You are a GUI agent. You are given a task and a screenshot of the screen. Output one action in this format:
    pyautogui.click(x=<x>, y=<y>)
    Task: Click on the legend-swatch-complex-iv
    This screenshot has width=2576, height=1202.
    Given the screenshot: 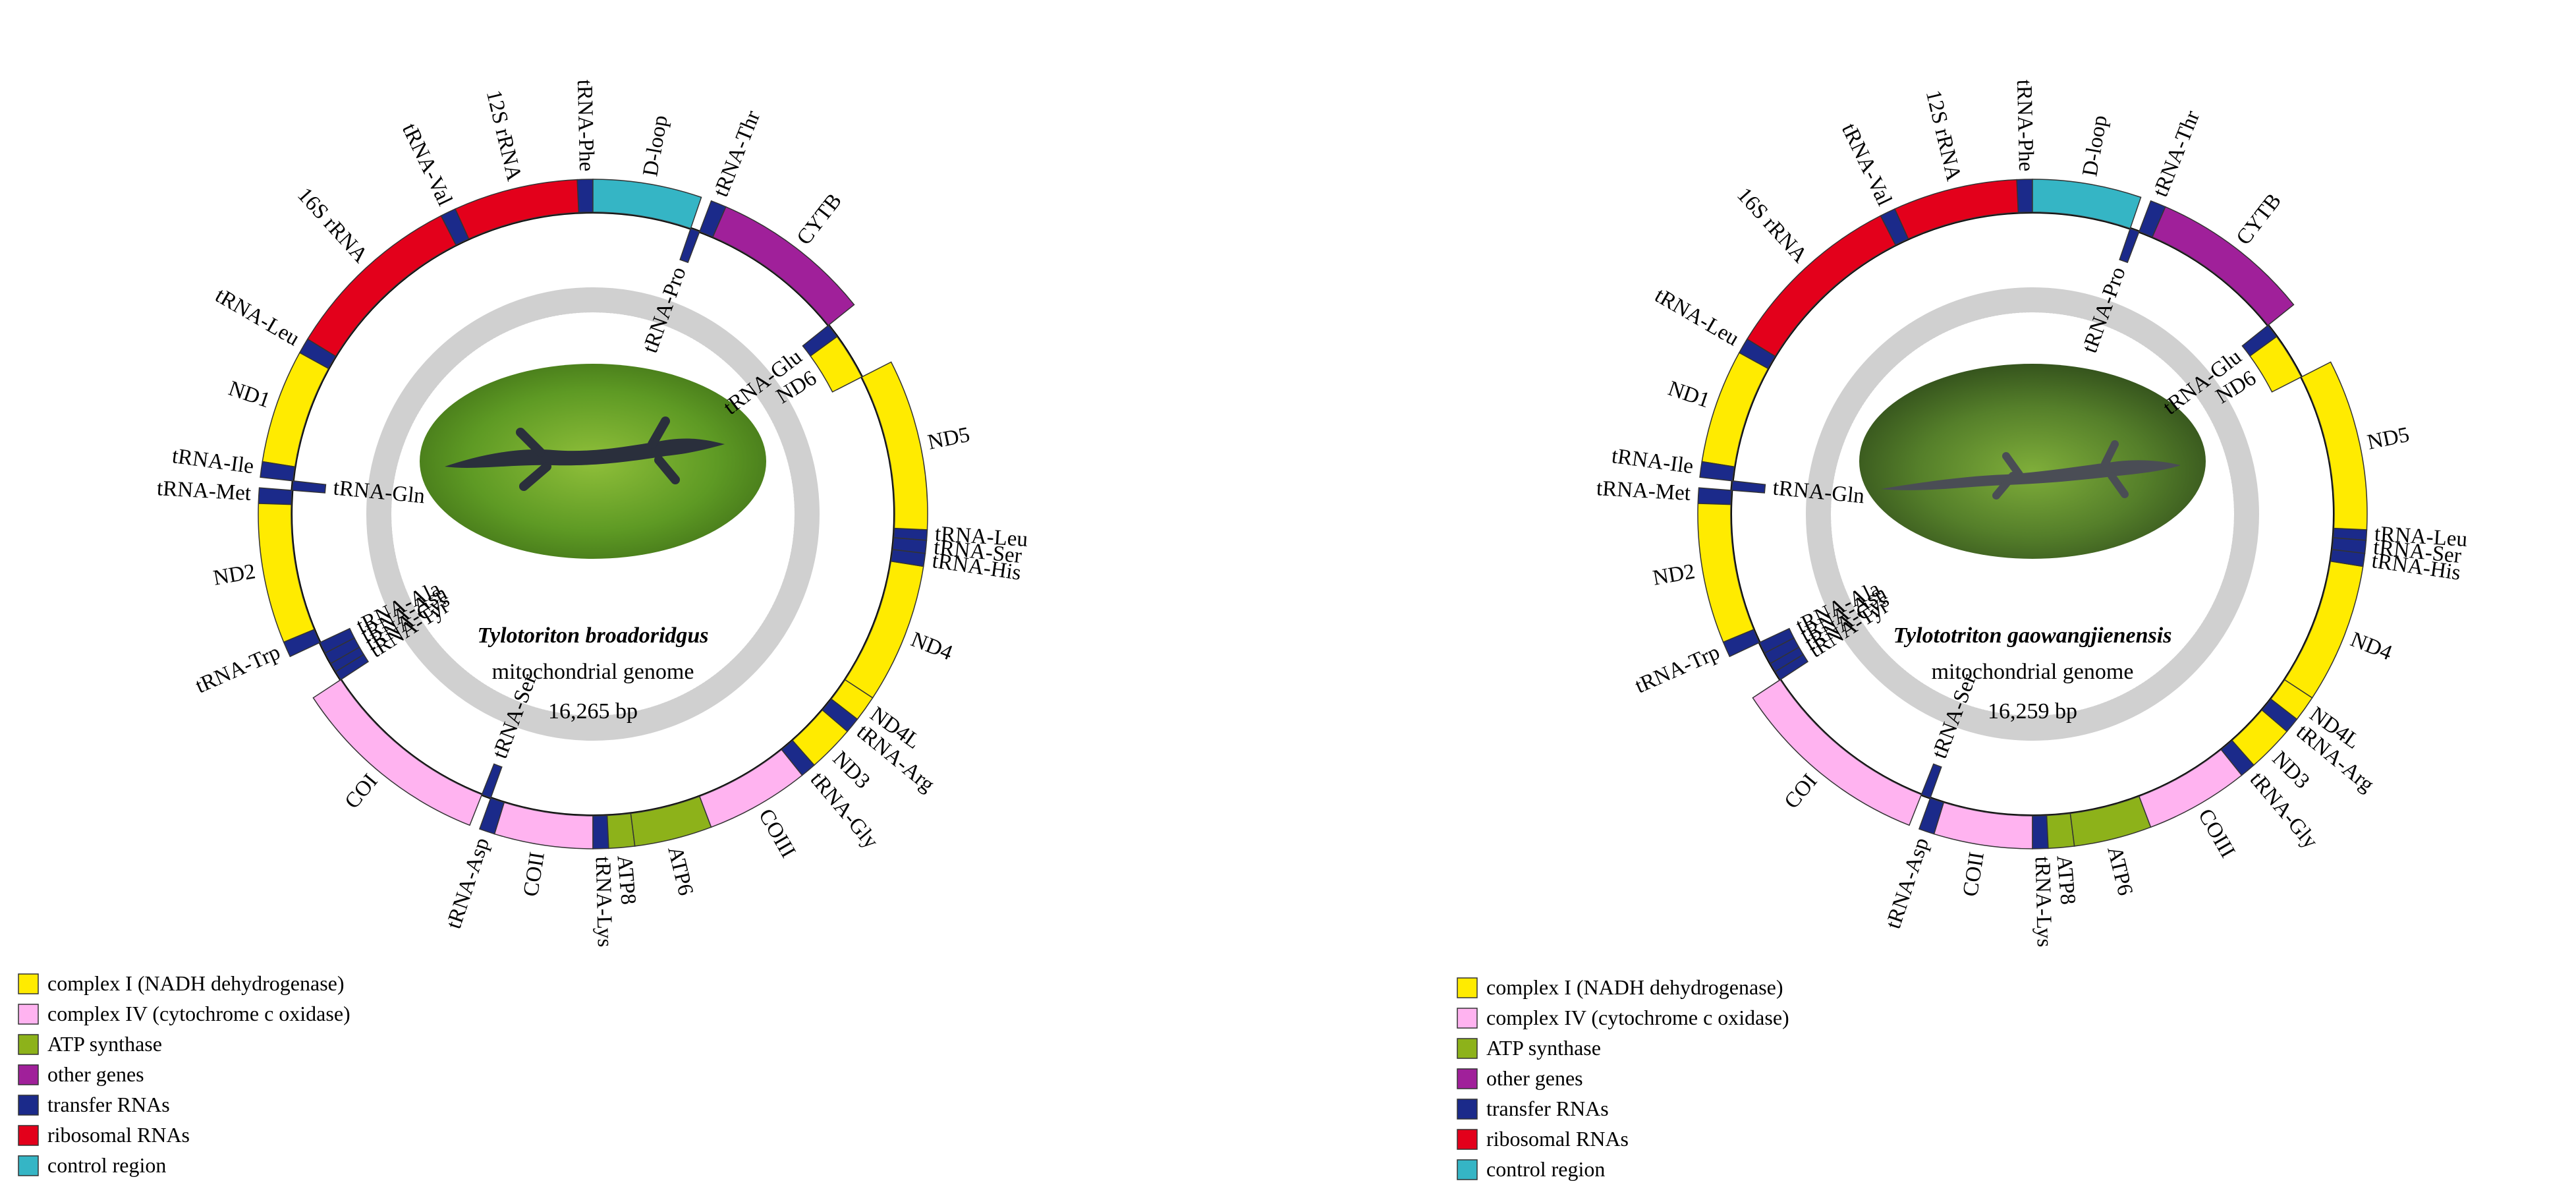 What is the action you would take?
    pyautogui.click(x=28, y=1014)
    